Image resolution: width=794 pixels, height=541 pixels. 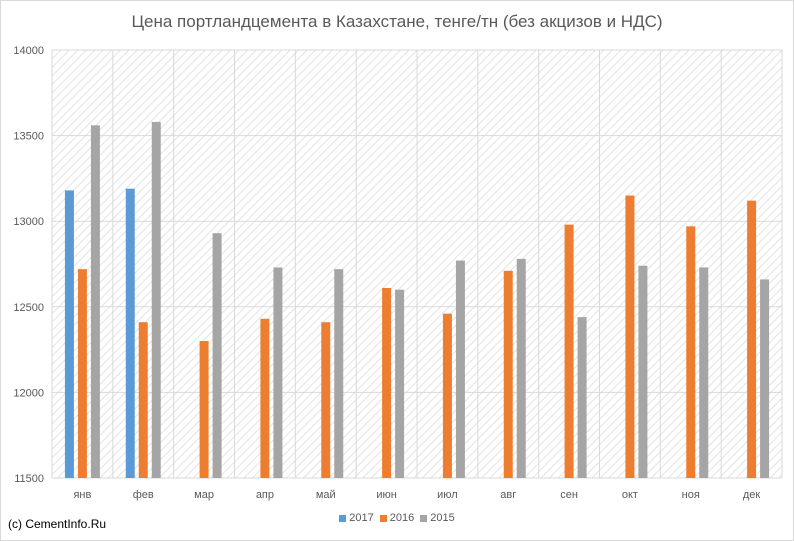 What do you see at coordinates (28, 308) in the screenshot?
I see `y-tick-label: 12500` at bounding box center [28, 308].